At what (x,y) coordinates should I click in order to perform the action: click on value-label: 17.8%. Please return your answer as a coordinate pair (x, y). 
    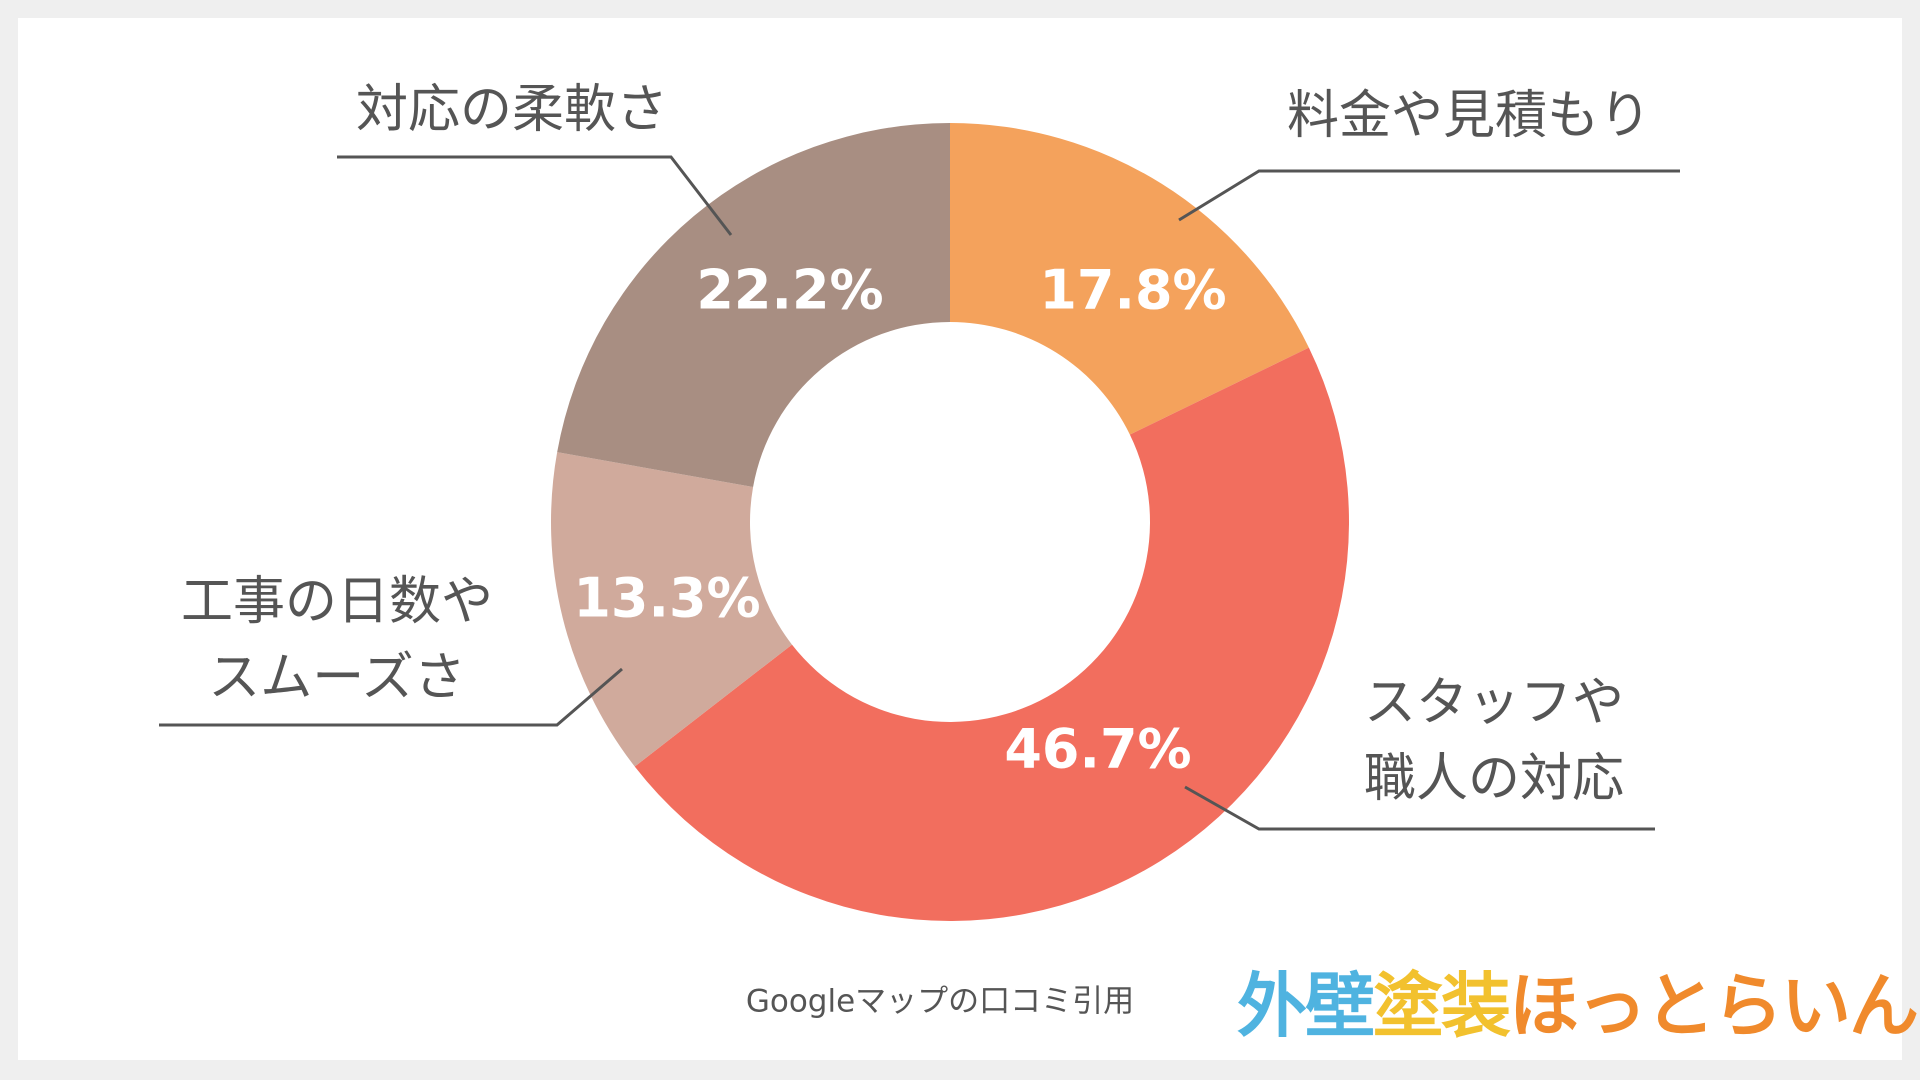
    Looking at the image, I should click on (1132, 290).